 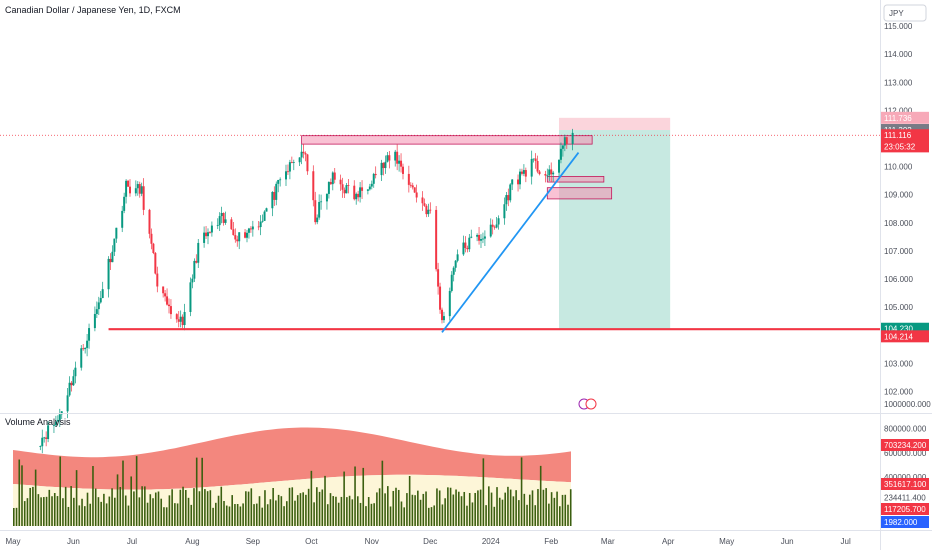 I want to click on demand-zone-lower, so click(x=579, y=193).